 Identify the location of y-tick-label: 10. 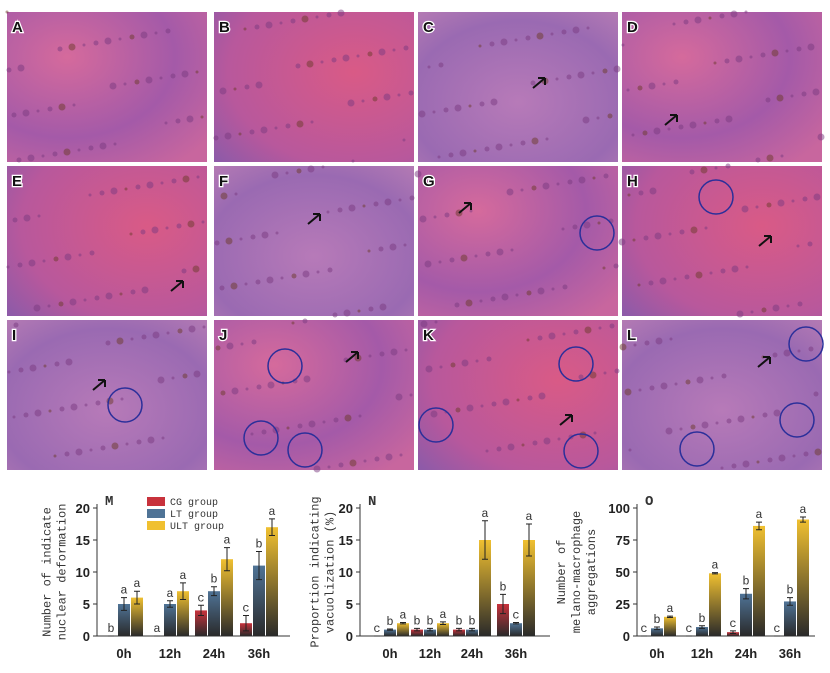
(346, 572).